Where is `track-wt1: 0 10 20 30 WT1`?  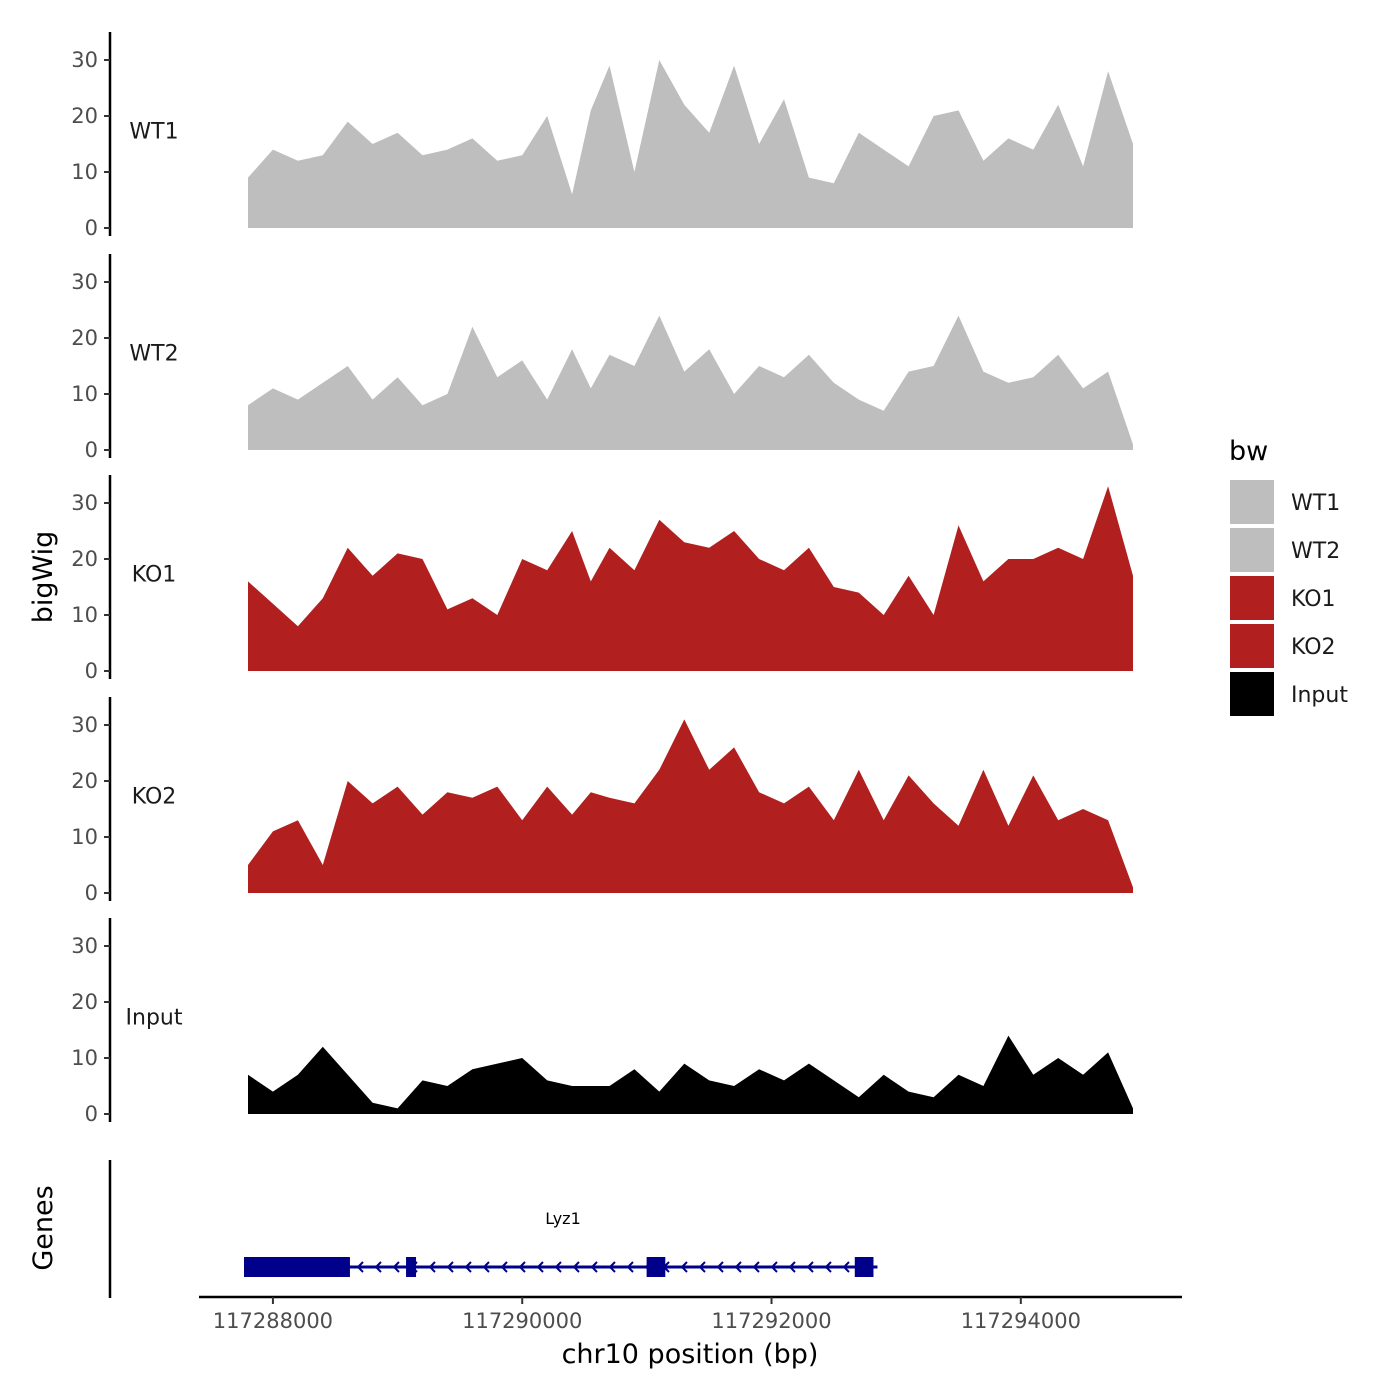
track-wt1: 0 10 20 30 WT1 is located at coordinates (602, 136).